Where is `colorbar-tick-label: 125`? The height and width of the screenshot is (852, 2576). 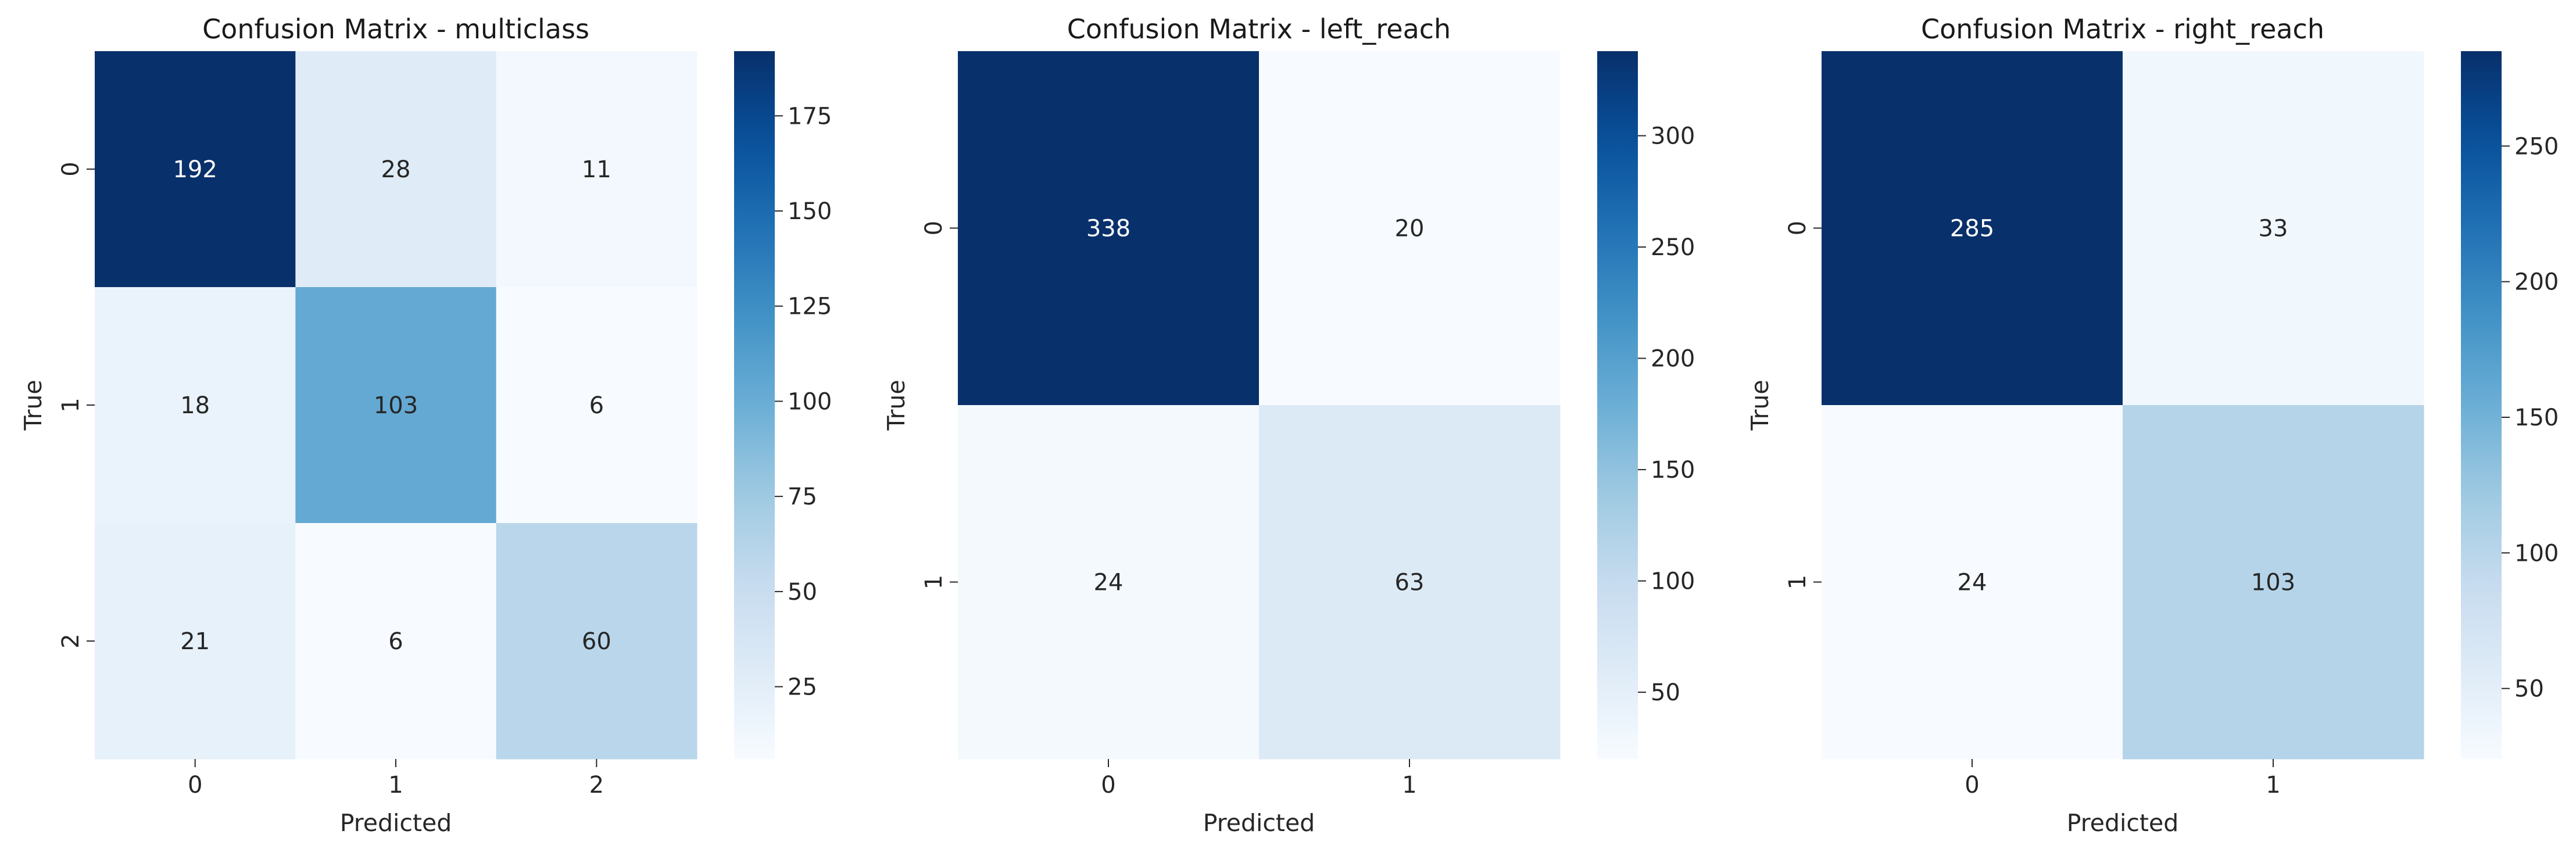
colorbar-tick-label: 125 is located at coordinates (810, 306).